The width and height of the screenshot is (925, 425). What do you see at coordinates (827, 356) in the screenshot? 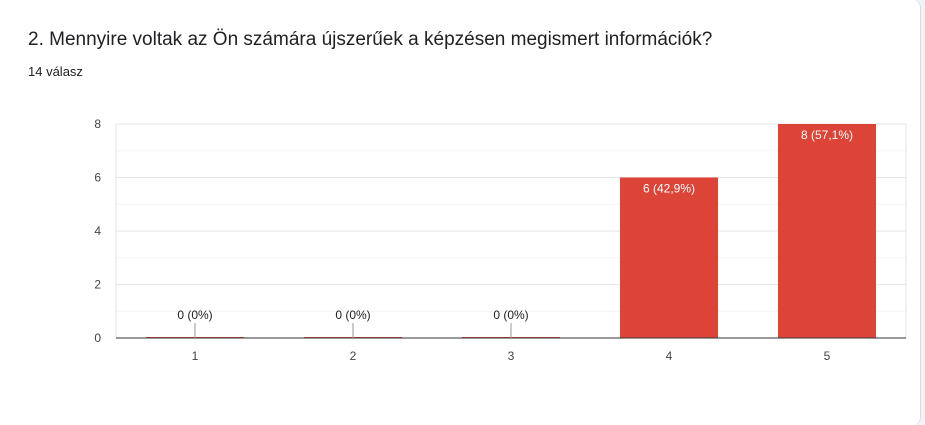
I see `x-tick-label: 5` at bounding box center [827, 356].